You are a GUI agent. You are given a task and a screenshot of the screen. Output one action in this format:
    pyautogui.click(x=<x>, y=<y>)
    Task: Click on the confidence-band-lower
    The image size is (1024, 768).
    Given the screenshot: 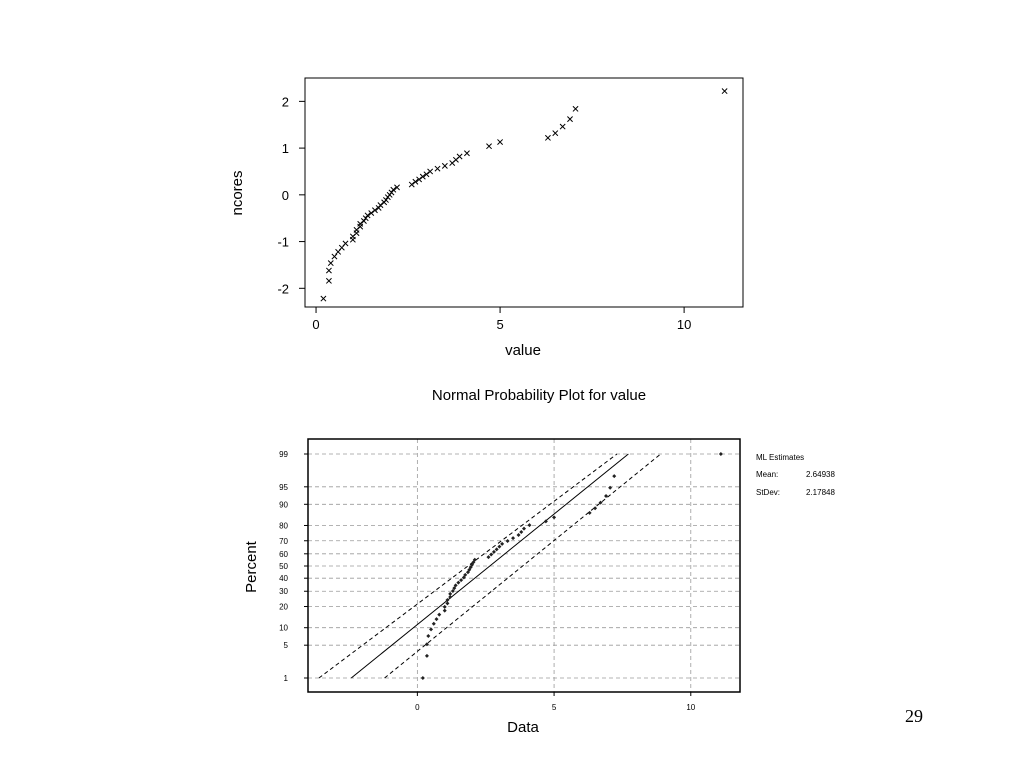 What is the action you would take?
    pyautogui.click(x=468, y=566)
    